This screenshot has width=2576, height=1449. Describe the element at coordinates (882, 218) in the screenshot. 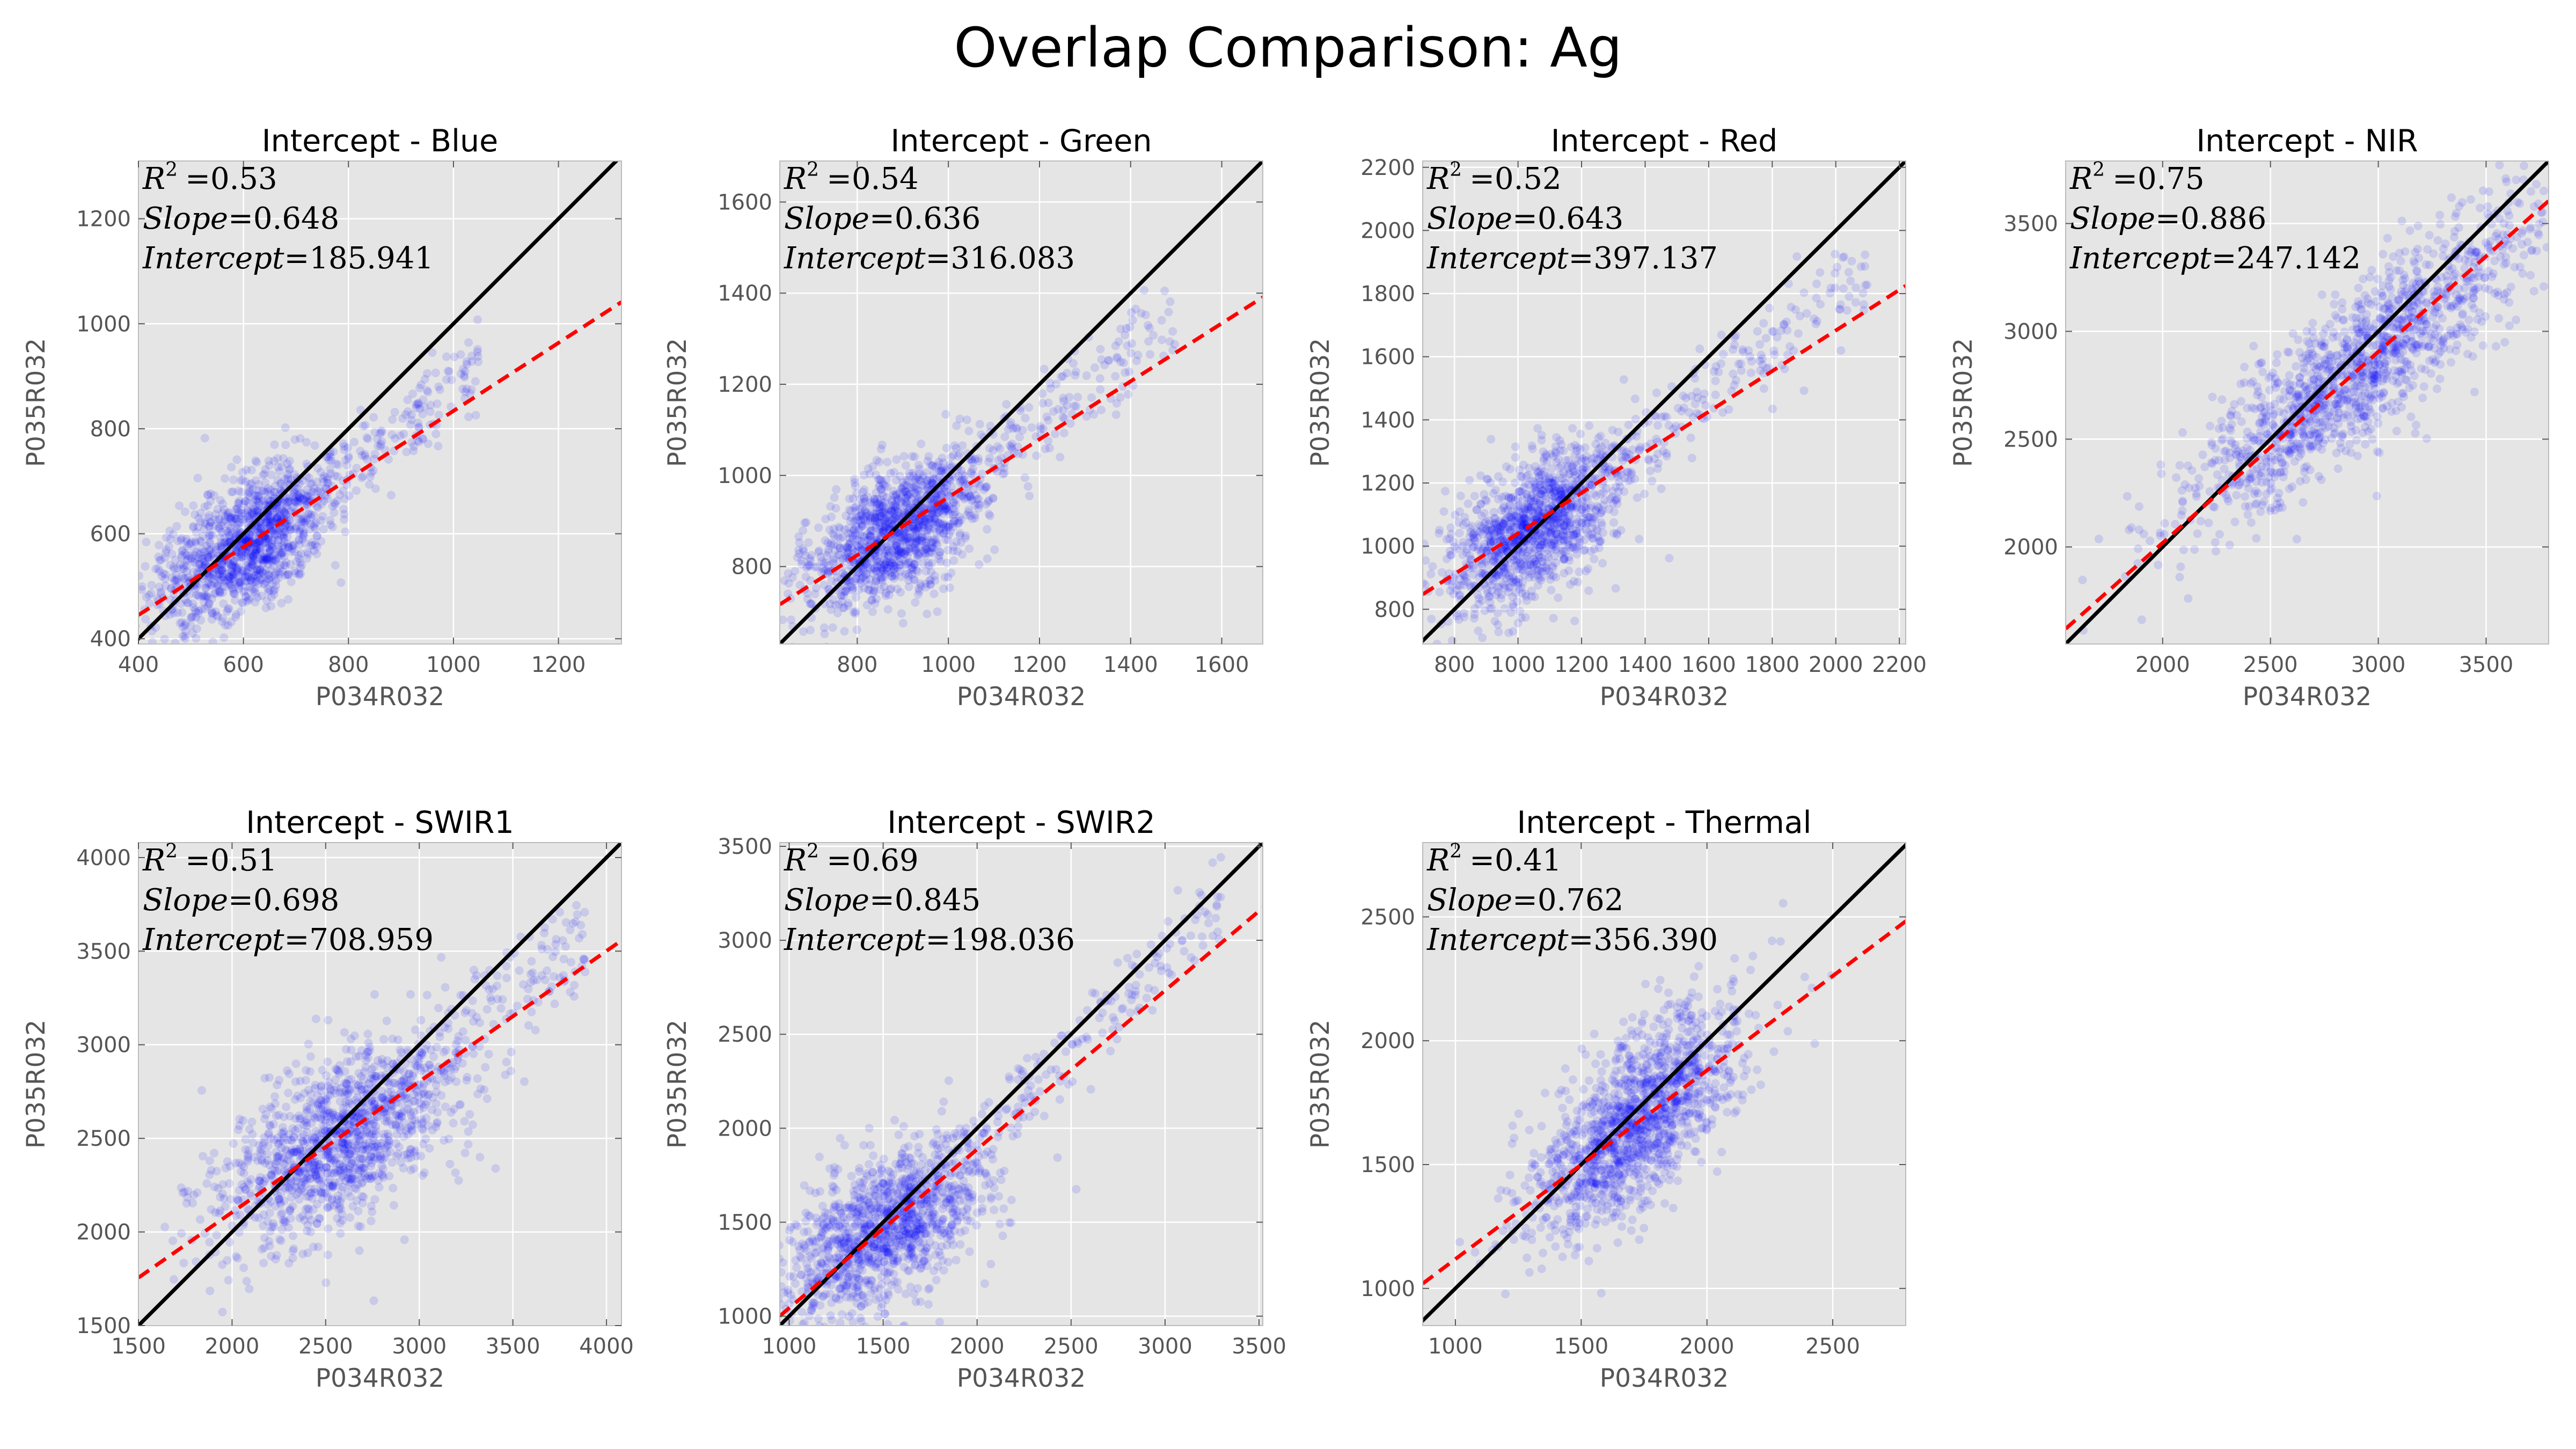

I see `slope-text: Slope=0.636` at that location.